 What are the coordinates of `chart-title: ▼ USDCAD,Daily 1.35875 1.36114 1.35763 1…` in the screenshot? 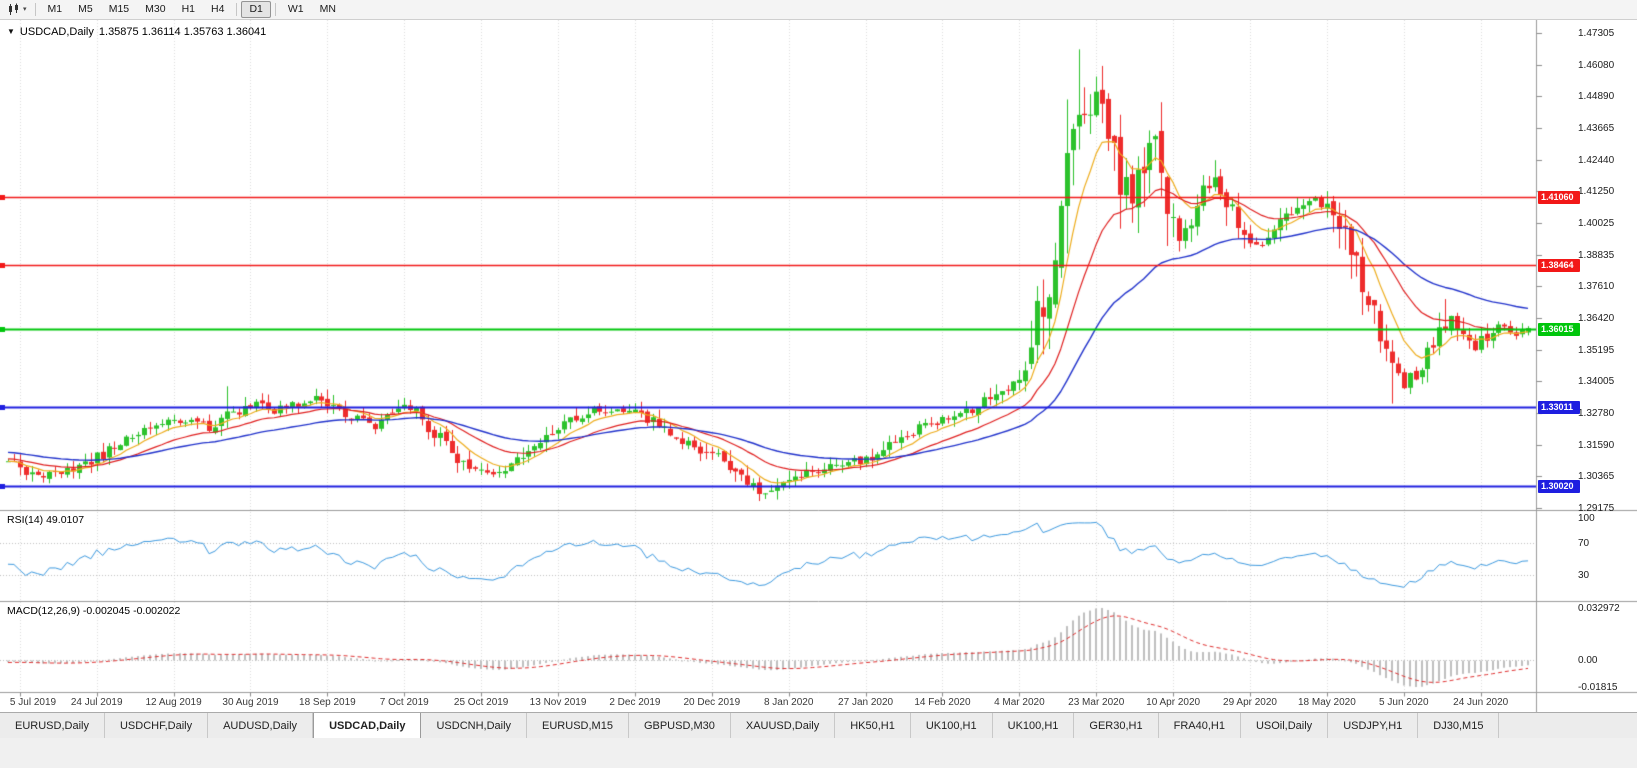 It's located at (136, 32).